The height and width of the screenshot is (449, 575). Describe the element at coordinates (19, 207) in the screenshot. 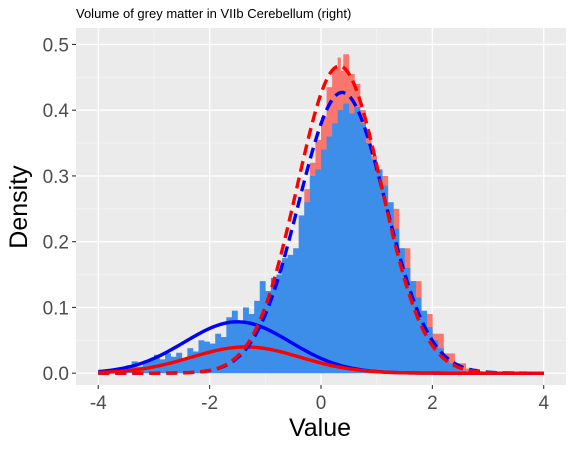

I see `y-axis-title: Density` at that location.